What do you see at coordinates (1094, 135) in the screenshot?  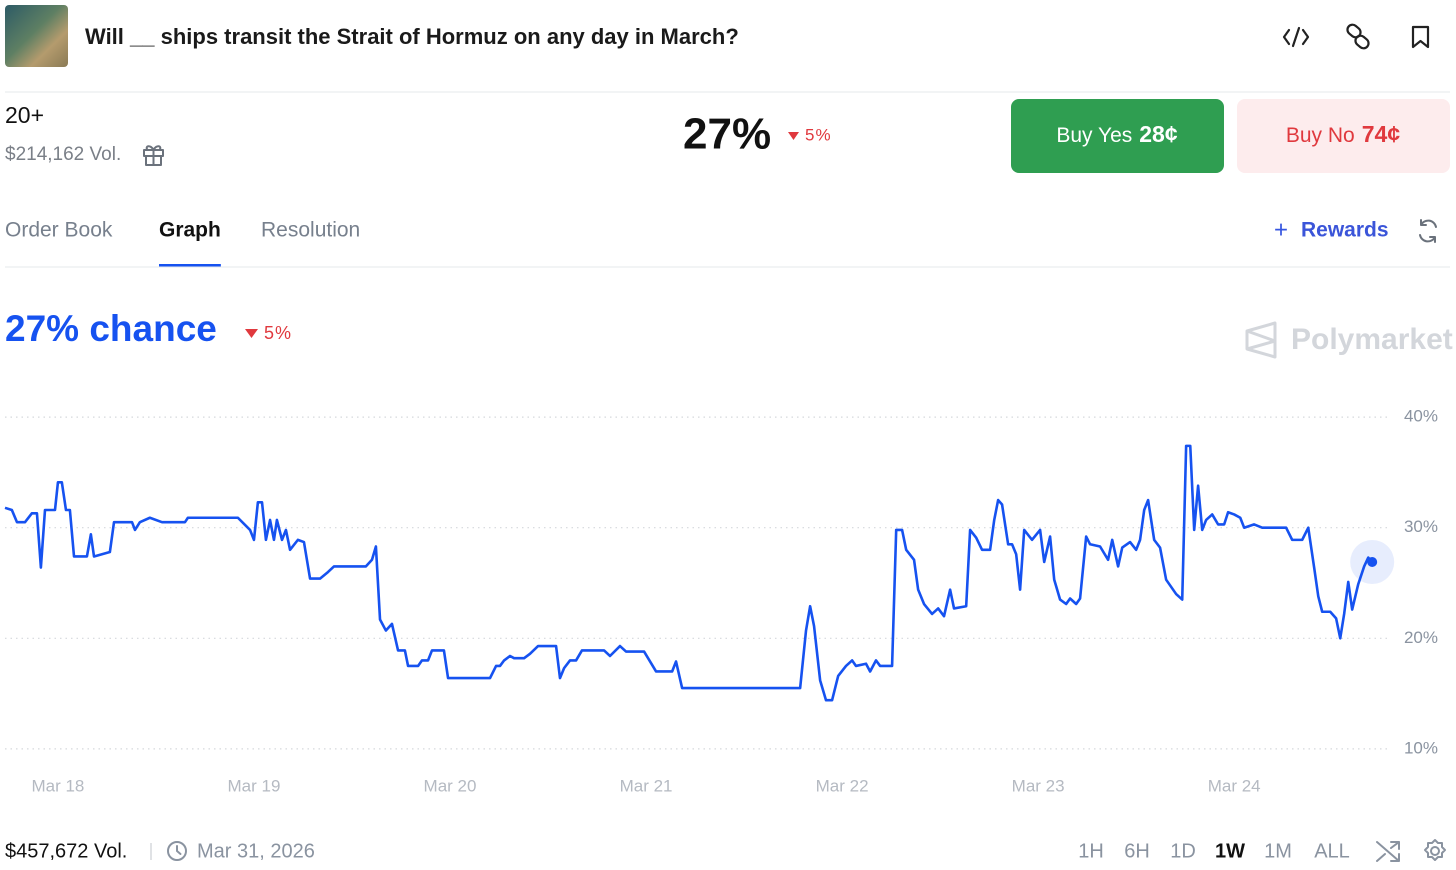 I see `buy-yes-label: Buy Yes` at bounding box center [1094, 135].